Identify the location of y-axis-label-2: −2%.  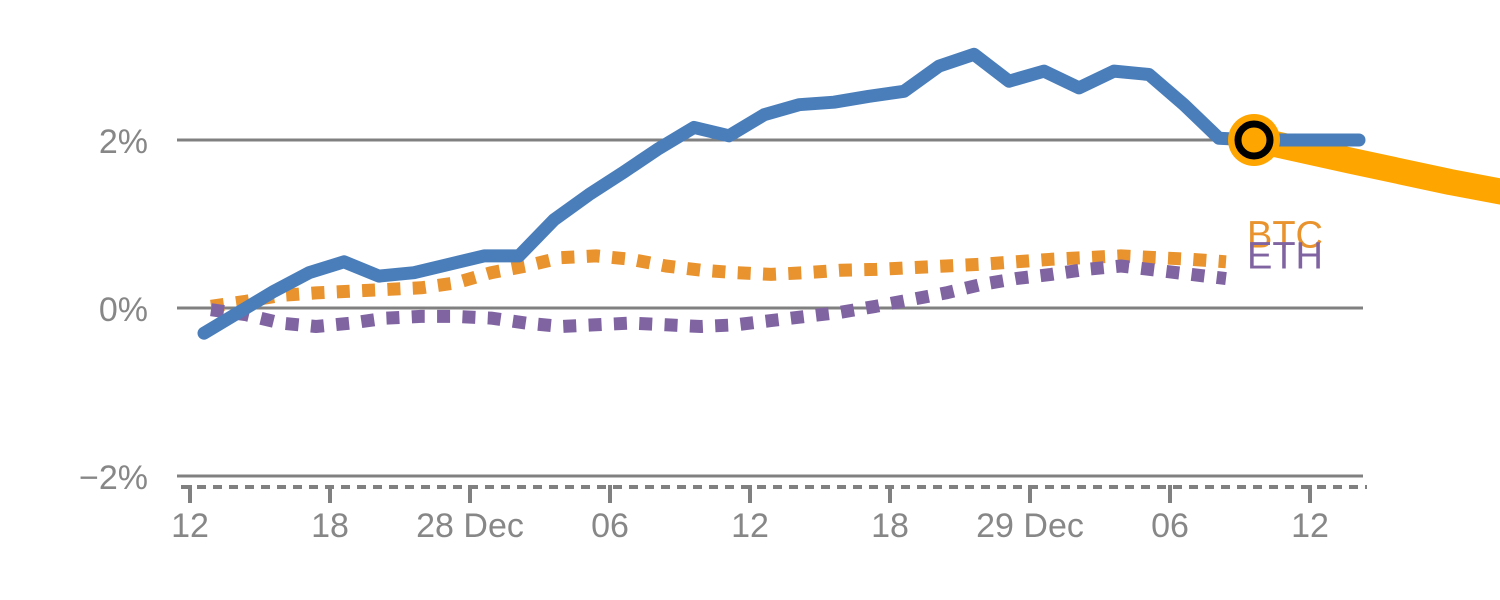
(113, 478).